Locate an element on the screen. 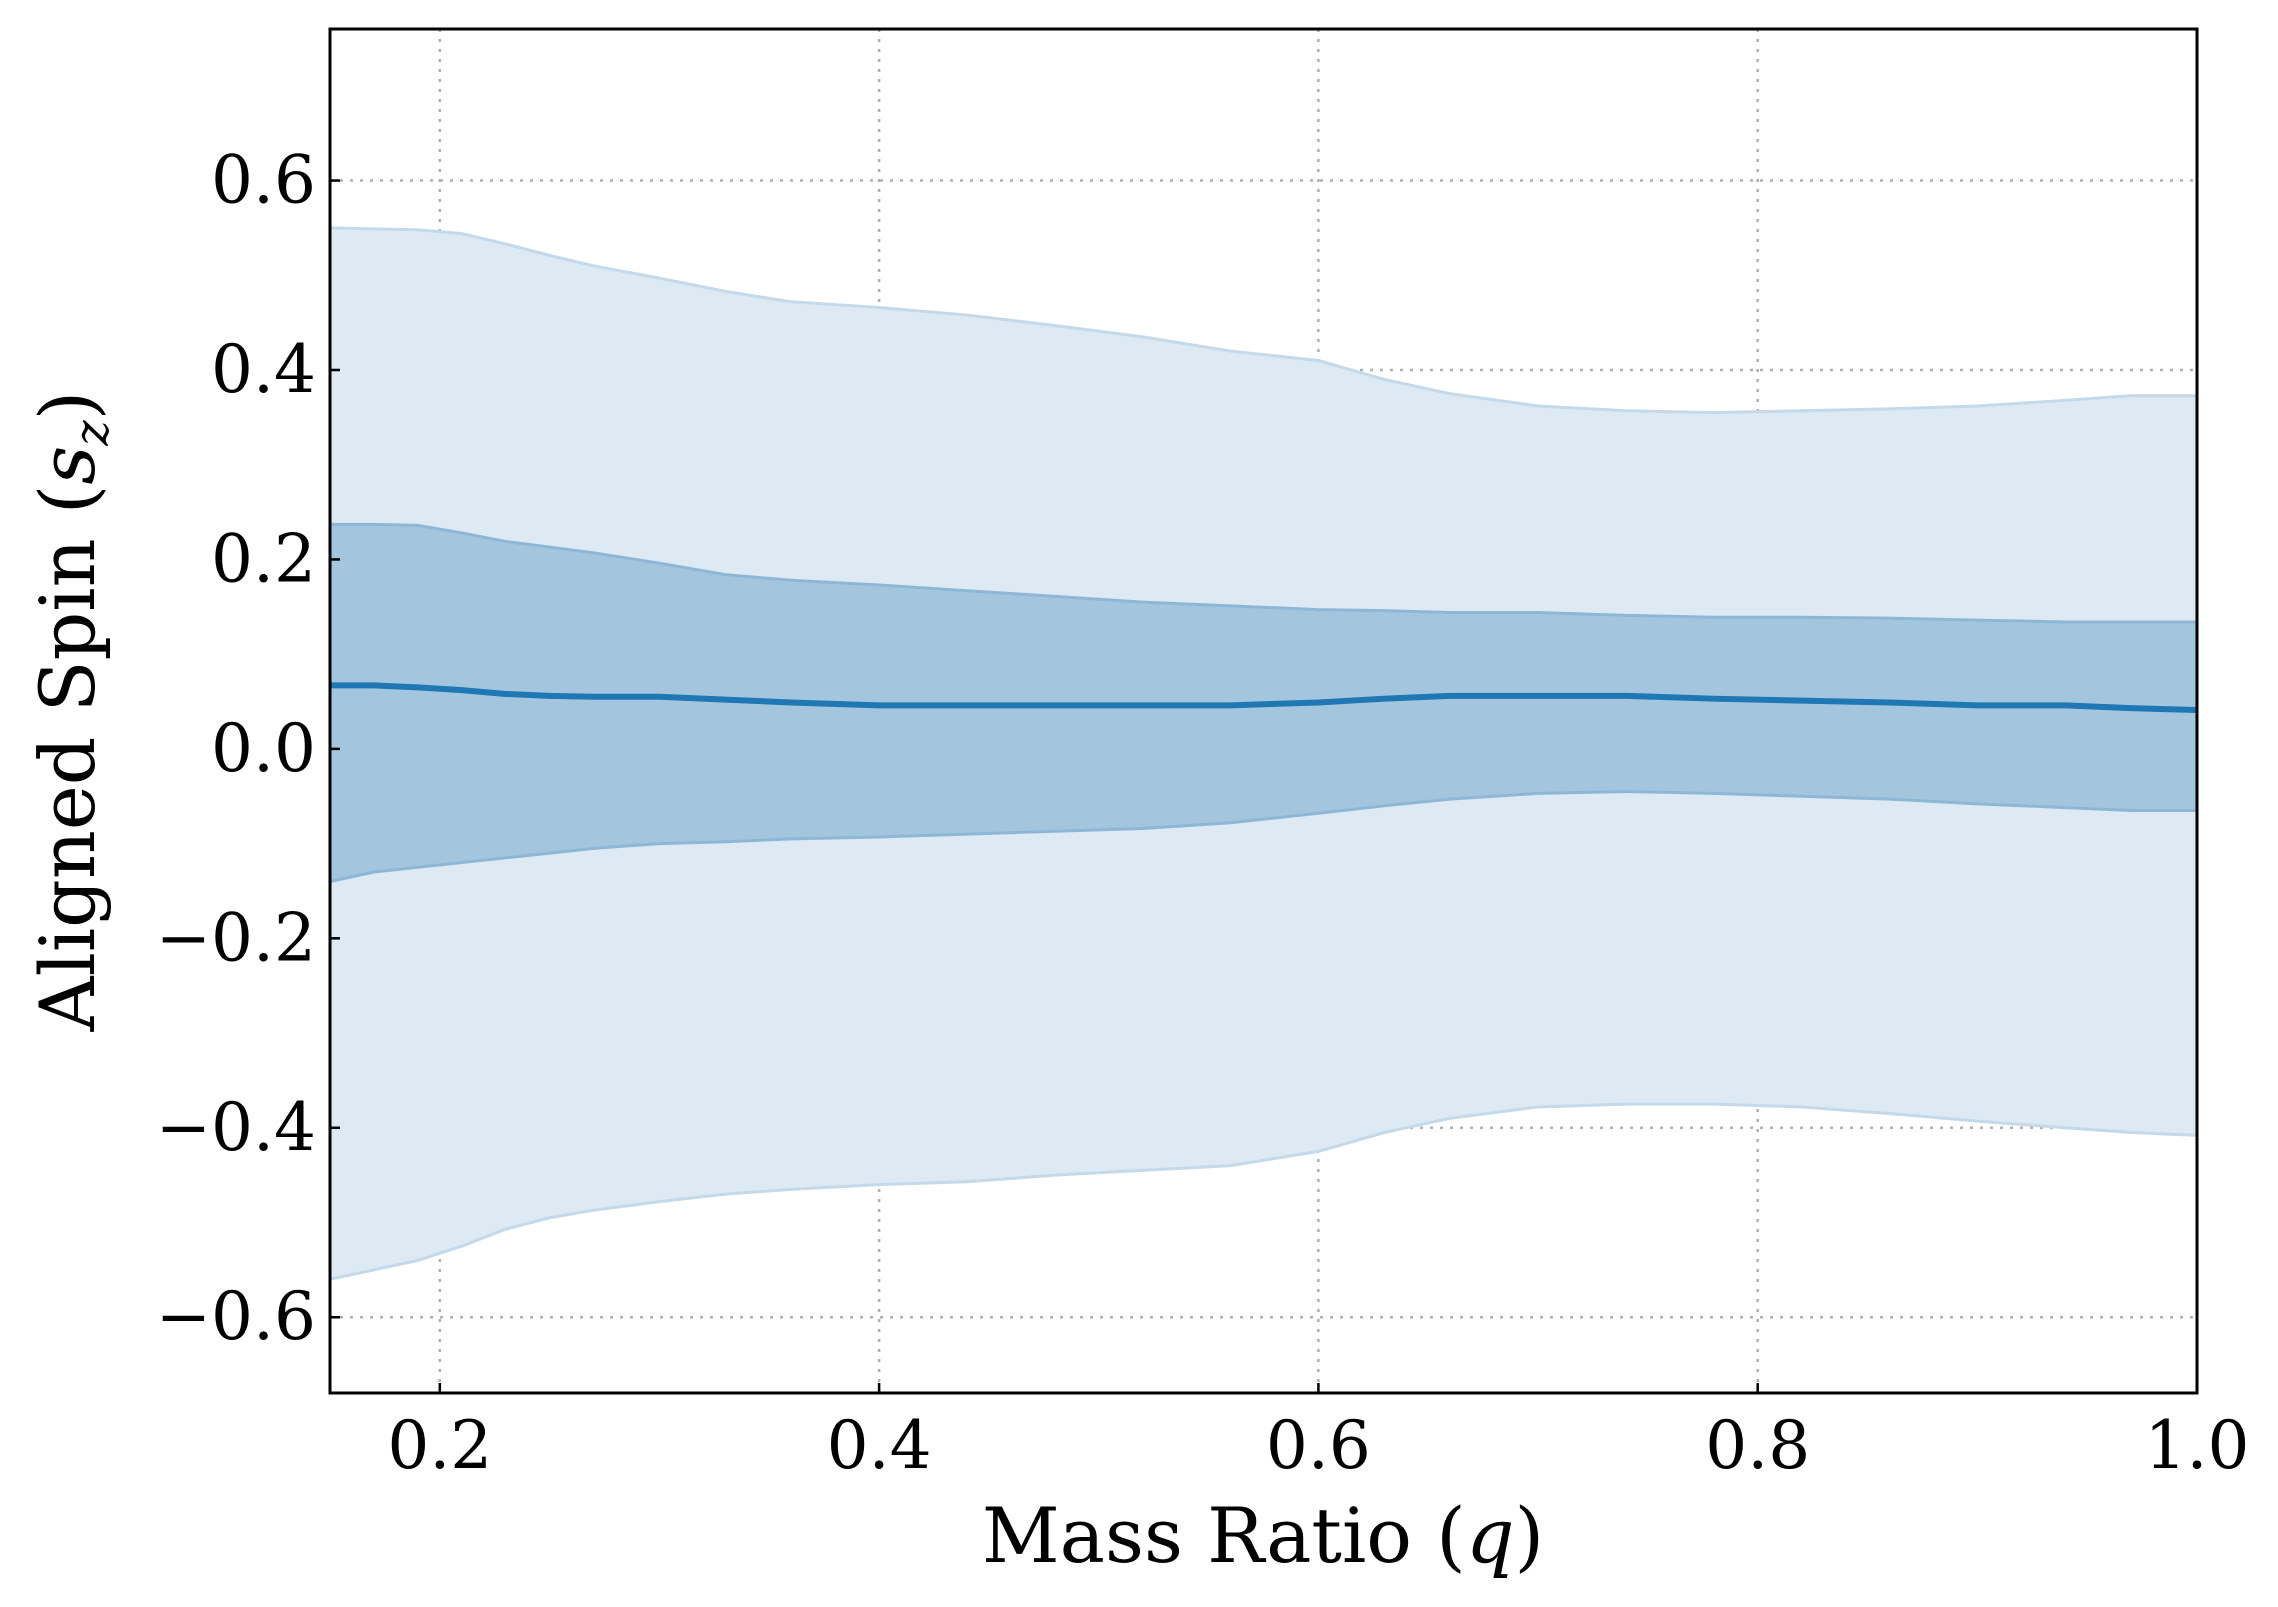  x-tick-label: 0.2 is located at coordinates (439, 1445).